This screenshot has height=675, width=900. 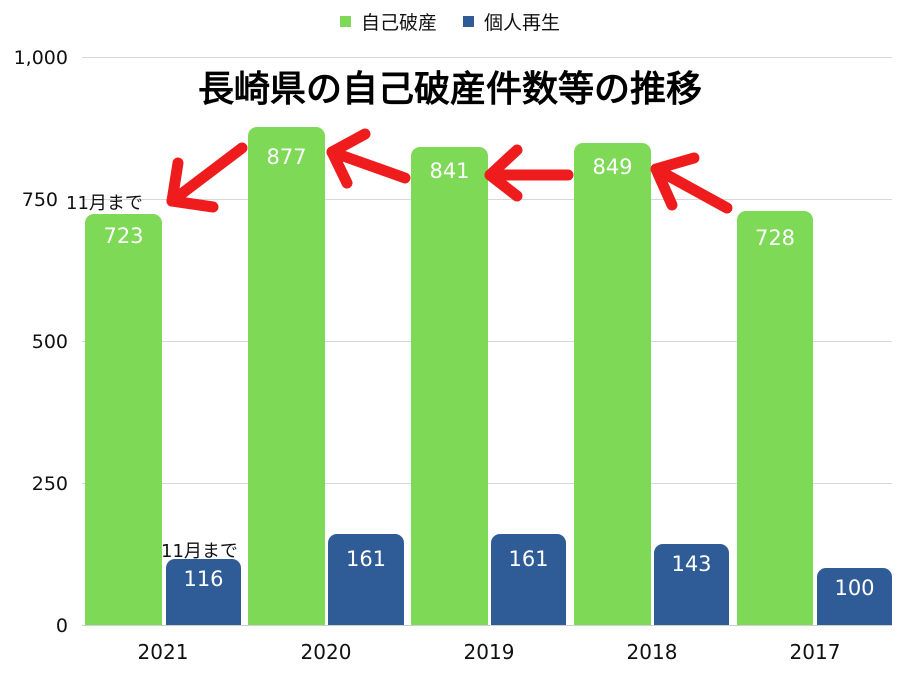 I want to click on bar-bankruptcy-2018: 849, so click(x=612, y=384).